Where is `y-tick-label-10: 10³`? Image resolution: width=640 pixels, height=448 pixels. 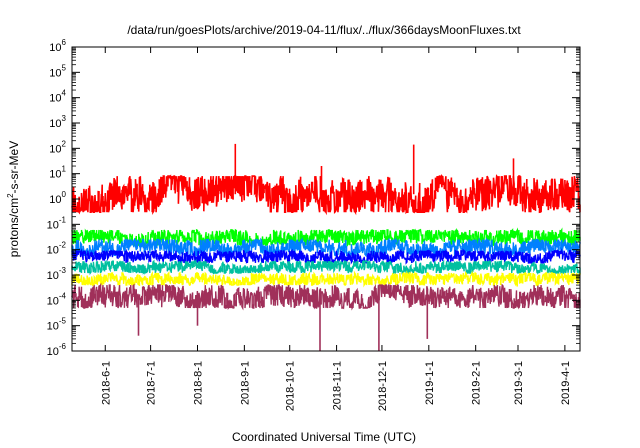
y-tick-label-10: 10³ is located at coordinates (57, 122).